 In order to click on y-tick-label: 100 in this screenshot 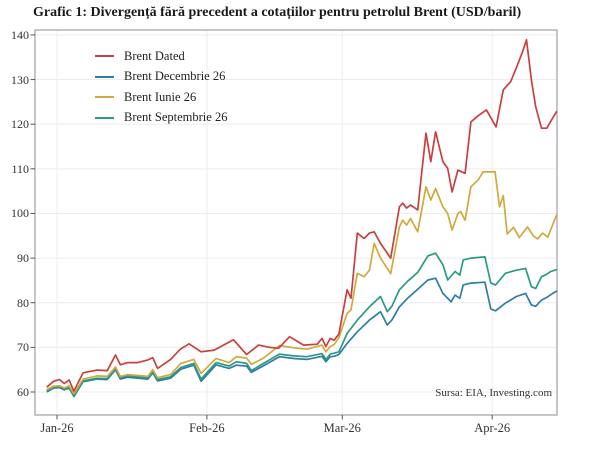, I will do `click(20, 213)`.